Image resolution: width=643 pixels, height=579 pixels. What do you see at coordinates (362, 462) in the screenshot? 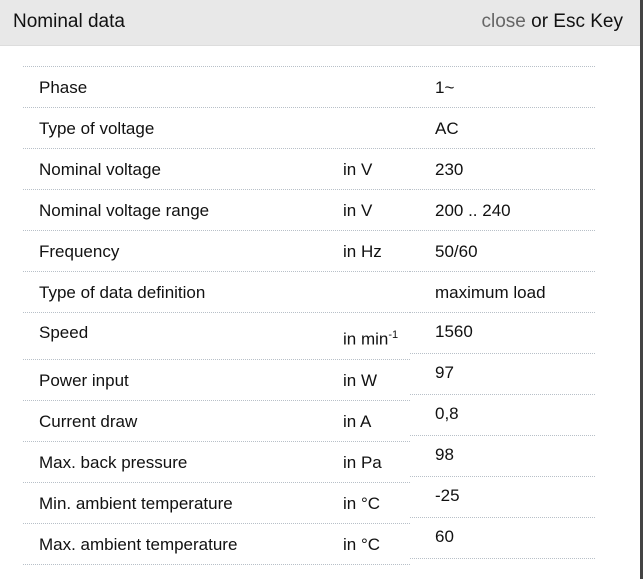
I see `row-unit: in Pa` at bounding box center [362, 462].